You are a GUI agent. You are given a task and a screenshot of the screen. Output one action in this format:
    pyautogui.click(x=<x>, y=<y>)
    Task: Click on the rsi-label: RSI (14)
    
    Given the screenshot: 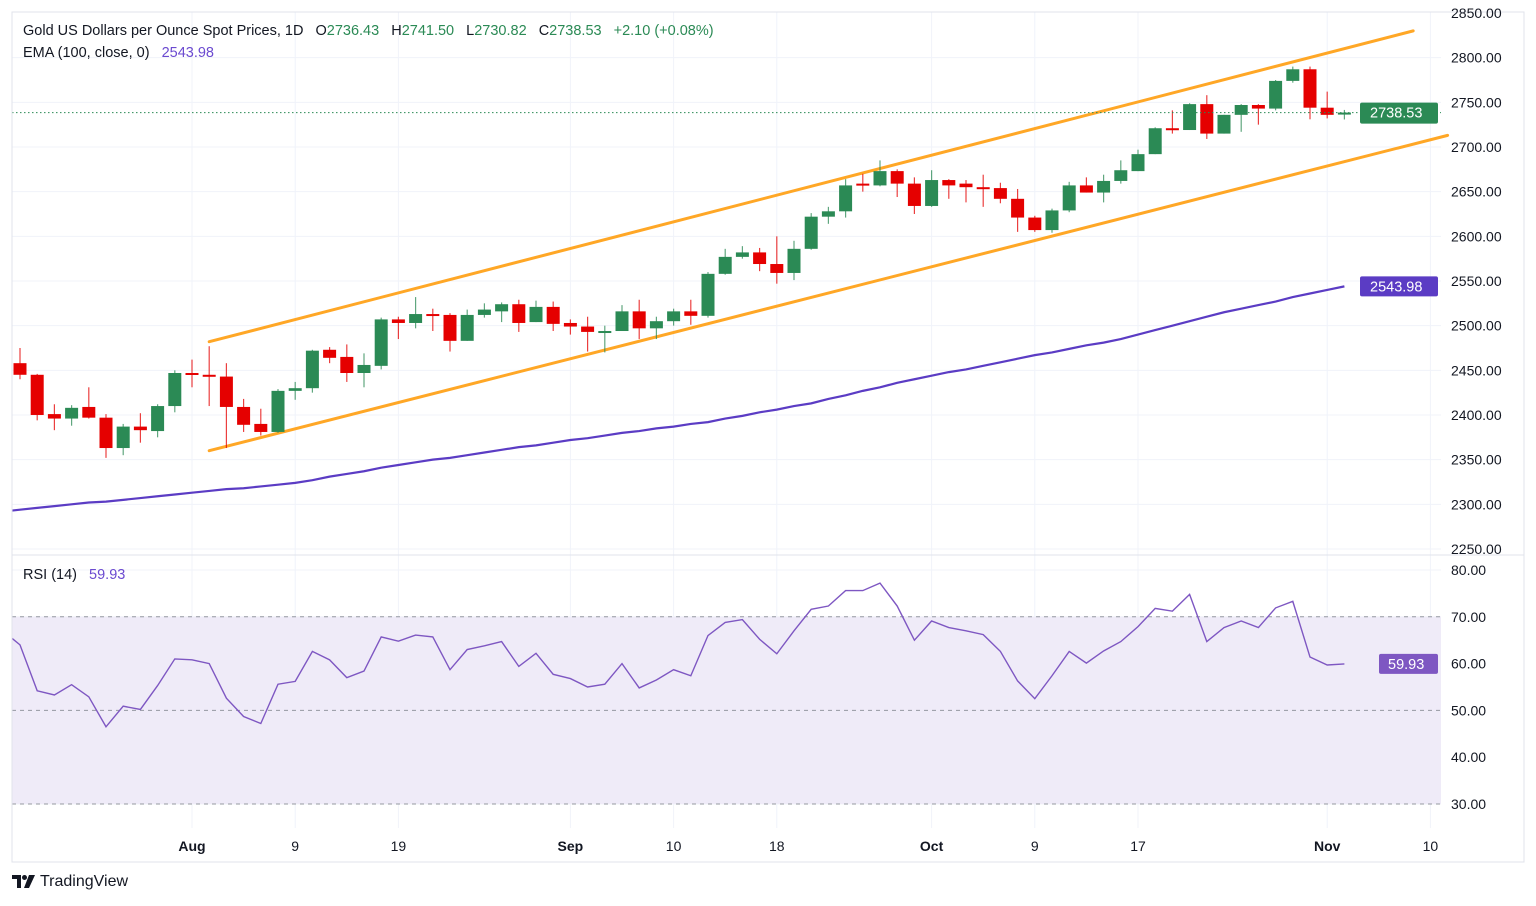 What is the action you would take?
    pyautogui.click(x=50, y=575)
    